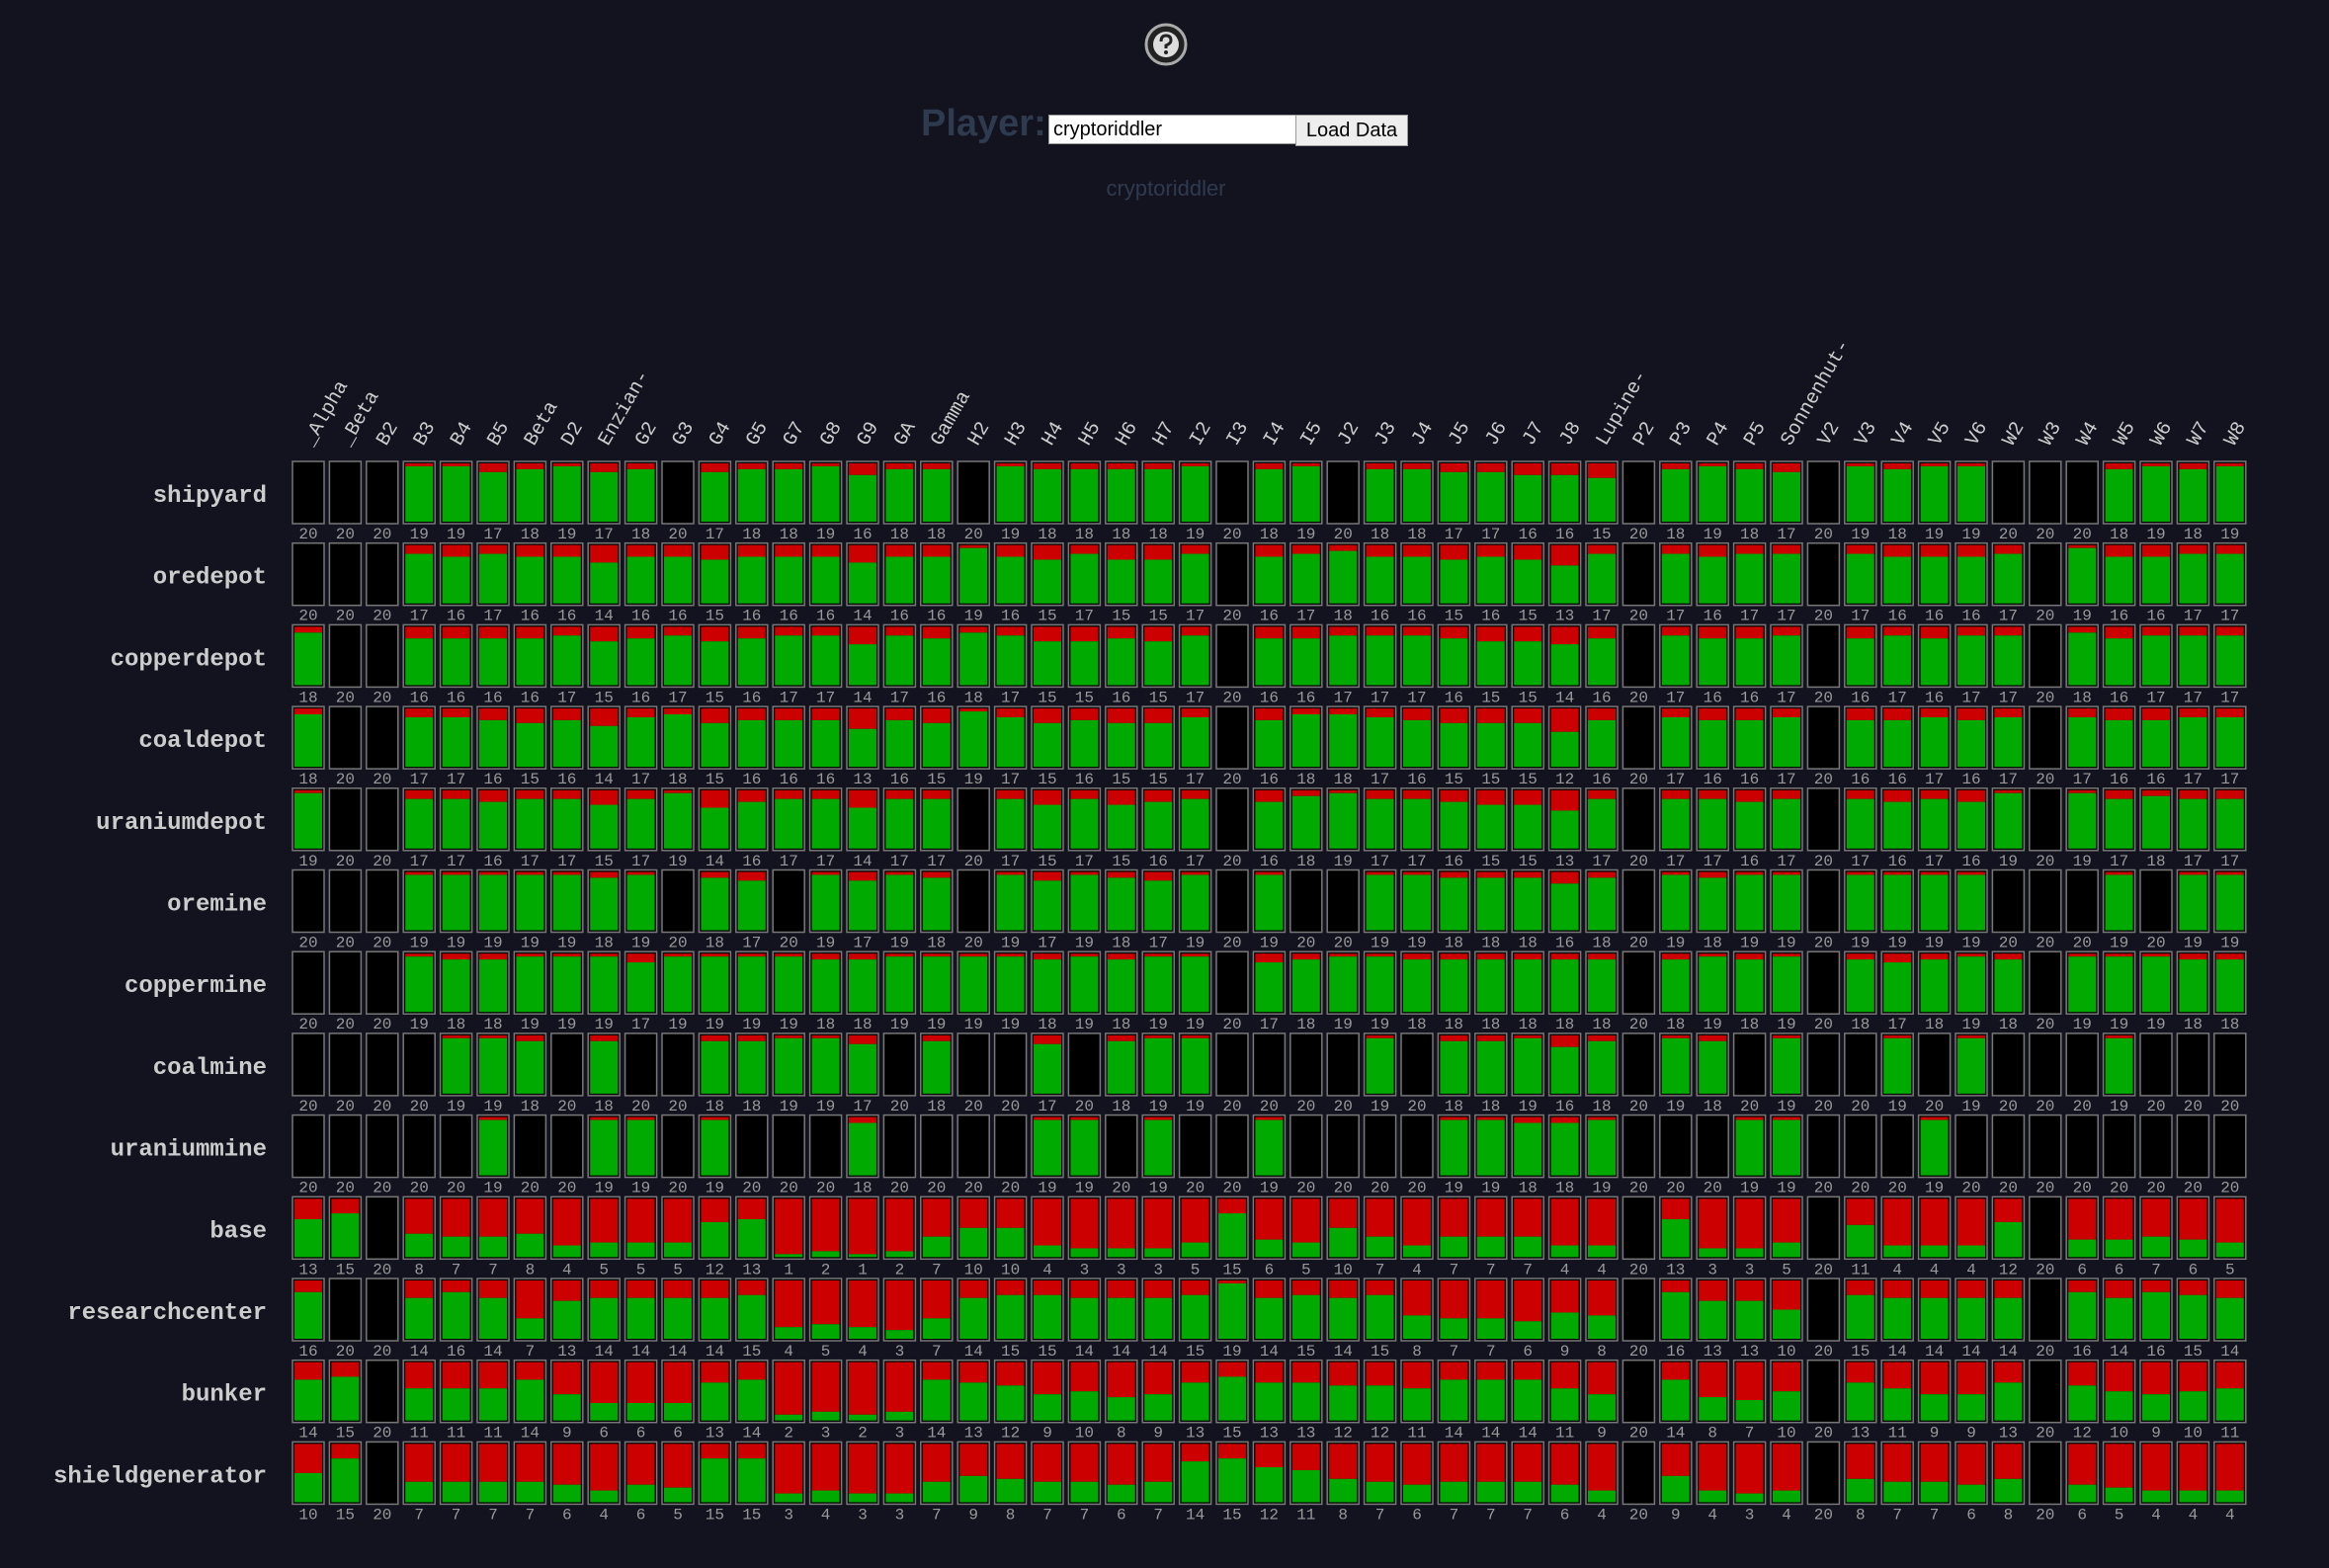 This screenshot has height=1568, width=2329. What do you see at coordinates (1380, 1434) in the screenshot?
I see `cell-value: 12` at bounding box center [1380, 1434].